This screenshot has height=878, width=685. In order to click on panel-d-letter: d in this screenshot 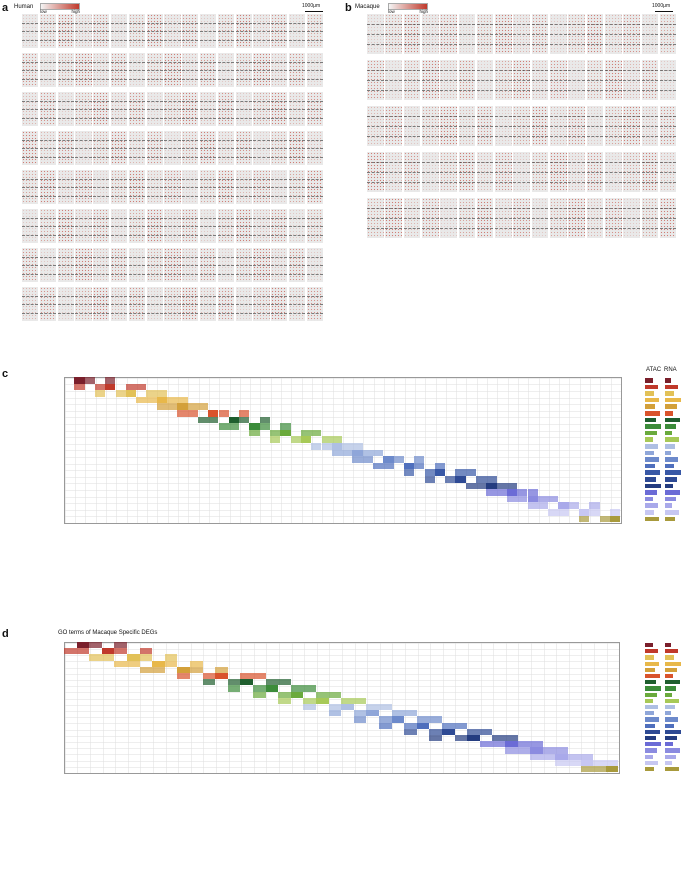, I will do `click(5, 634)`.